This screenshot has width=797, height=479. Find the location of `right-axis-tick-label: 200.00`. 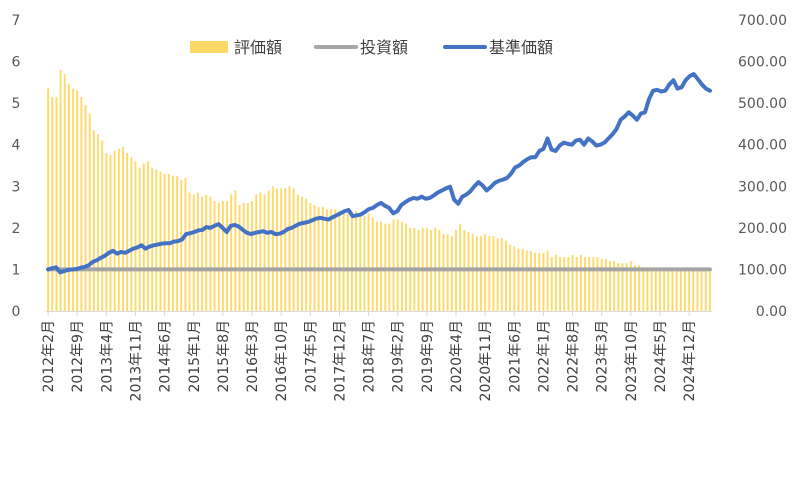

right-axis-tick-label: 200.00 is located at coordinates (762, 229).